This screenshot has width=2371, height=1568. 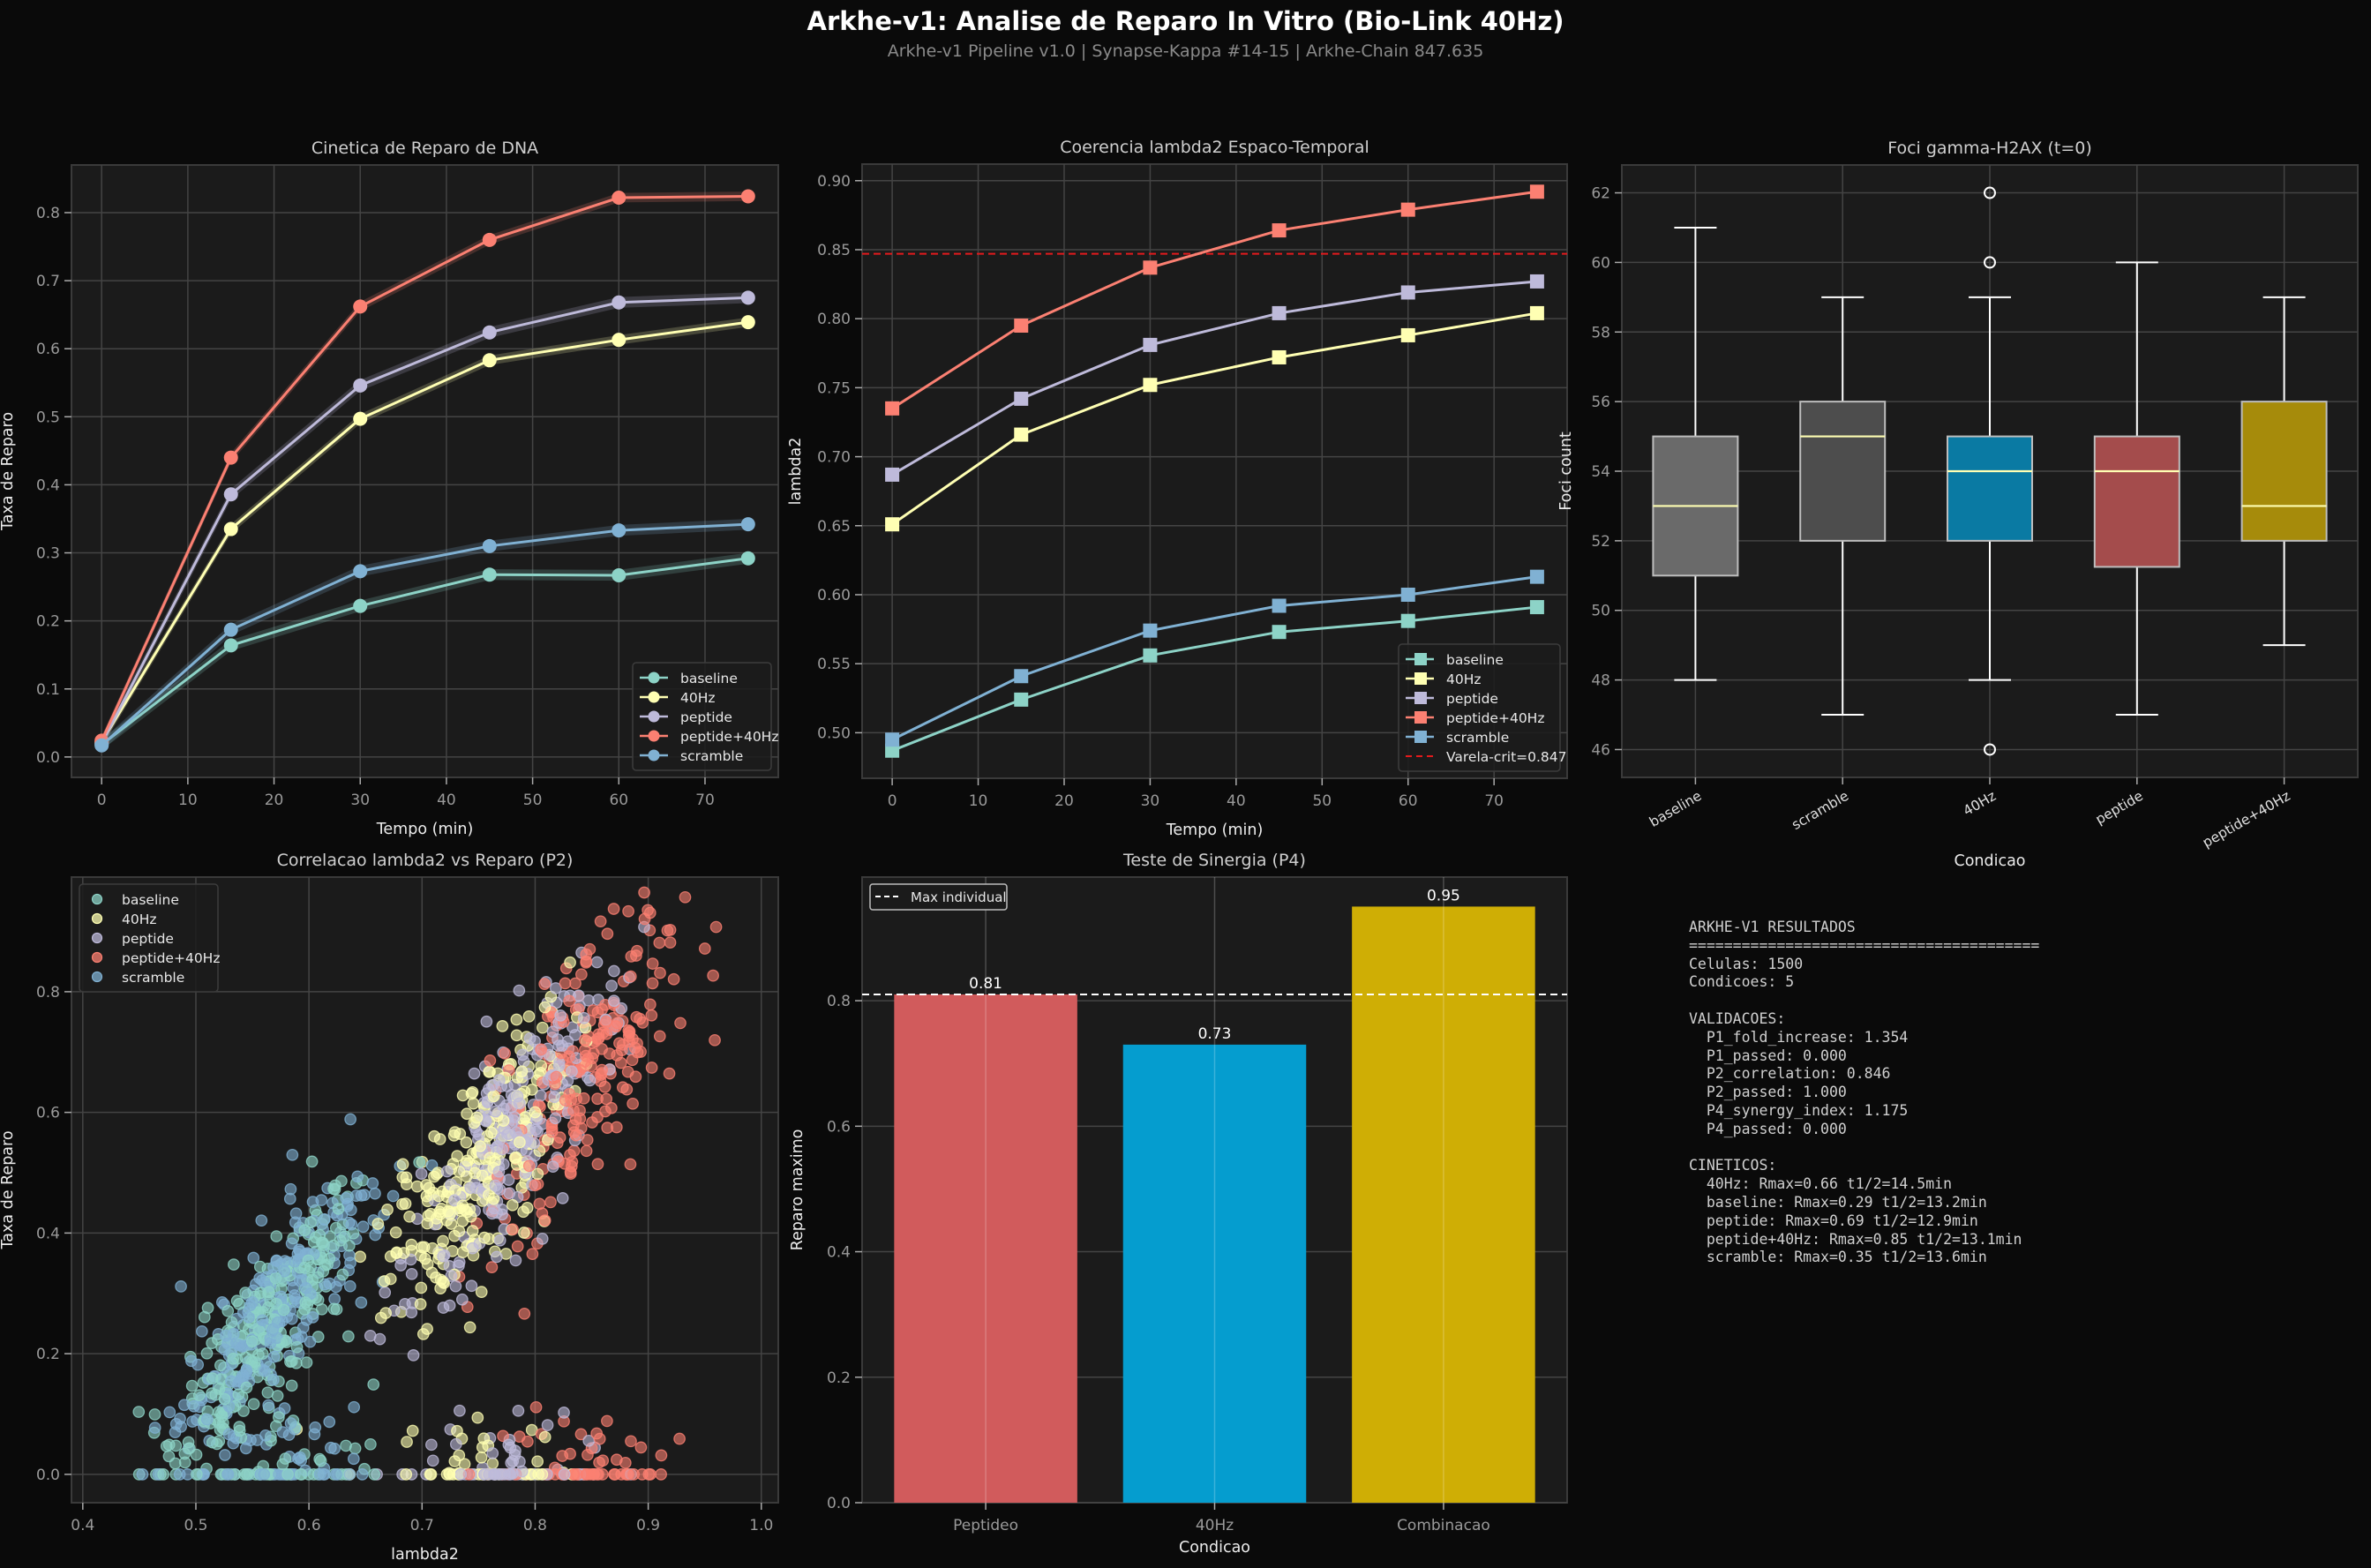 What do you see at coordinates (705, 800) in the screenshot?
I see `x-tick-label: 70` at bounding box center [705, 800].